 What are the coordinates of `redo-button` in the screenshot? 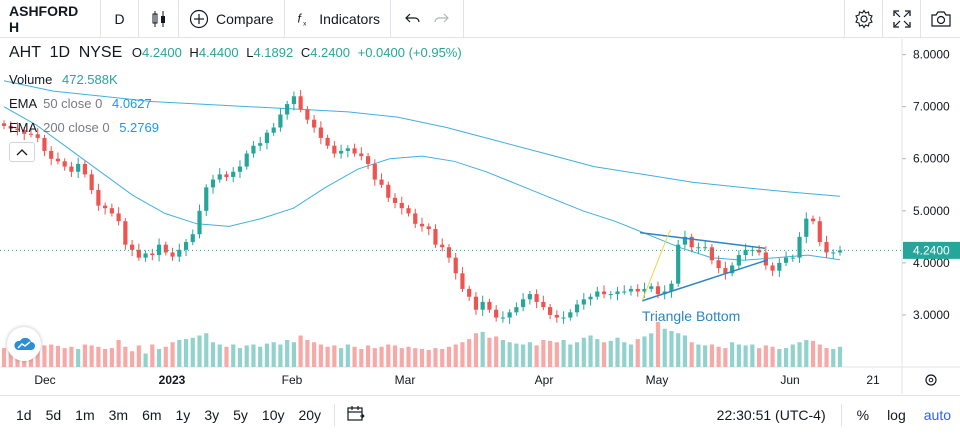 It's located at (445, 19).